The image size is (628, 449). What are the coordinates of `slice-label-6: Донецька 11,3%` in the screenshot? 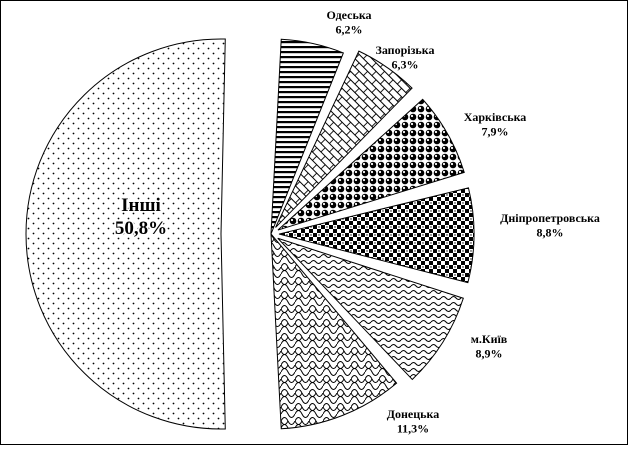 It's located at (413, 421).